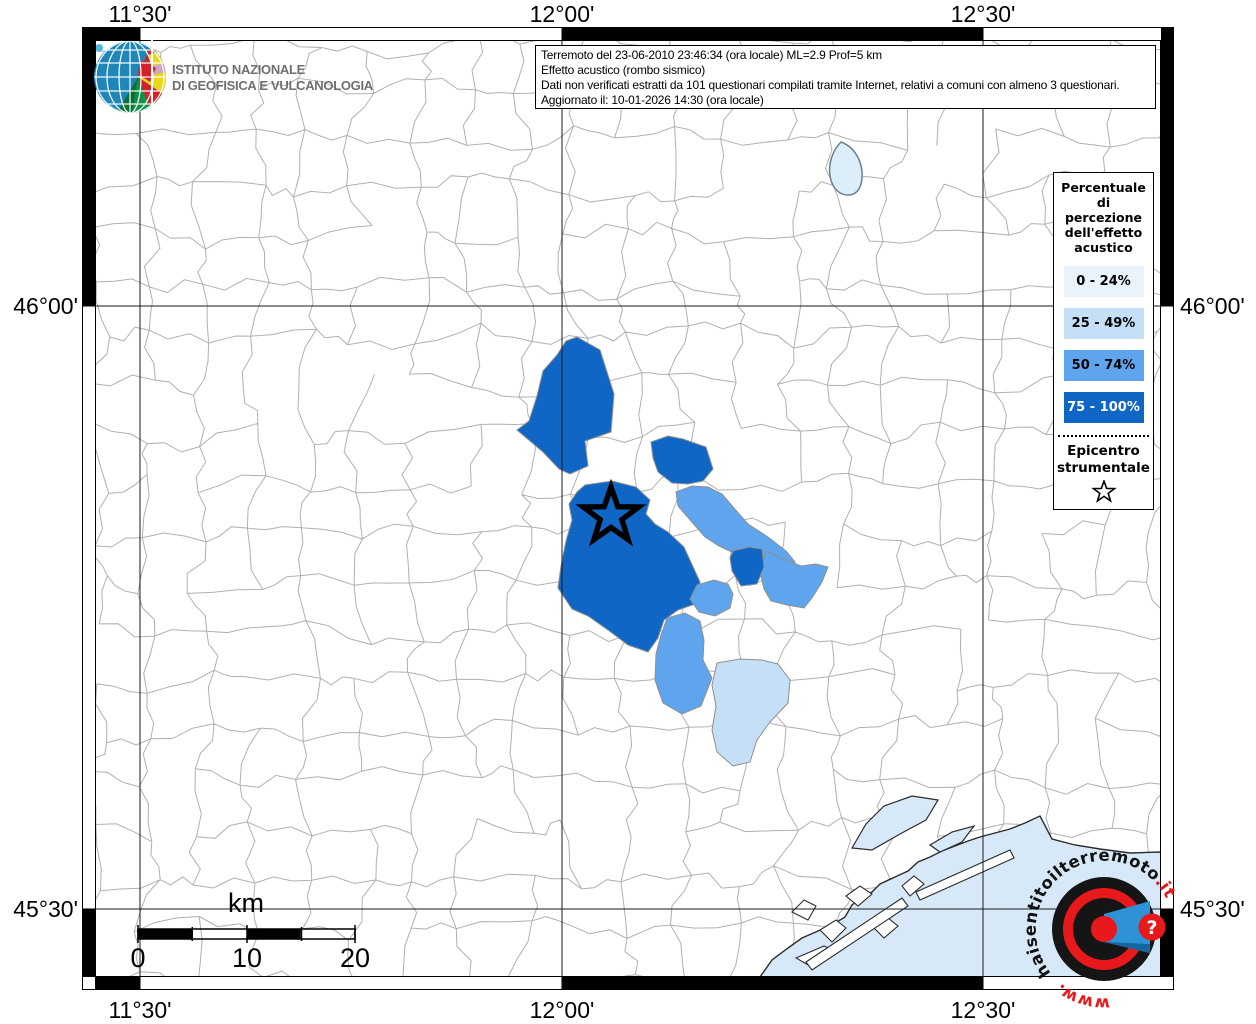 This screenshot has height=1024, width=1256. Describe the element at coordinates (45, 306) in the screenshot. I see `axis-label-left-4600: 46°00'` at that location.